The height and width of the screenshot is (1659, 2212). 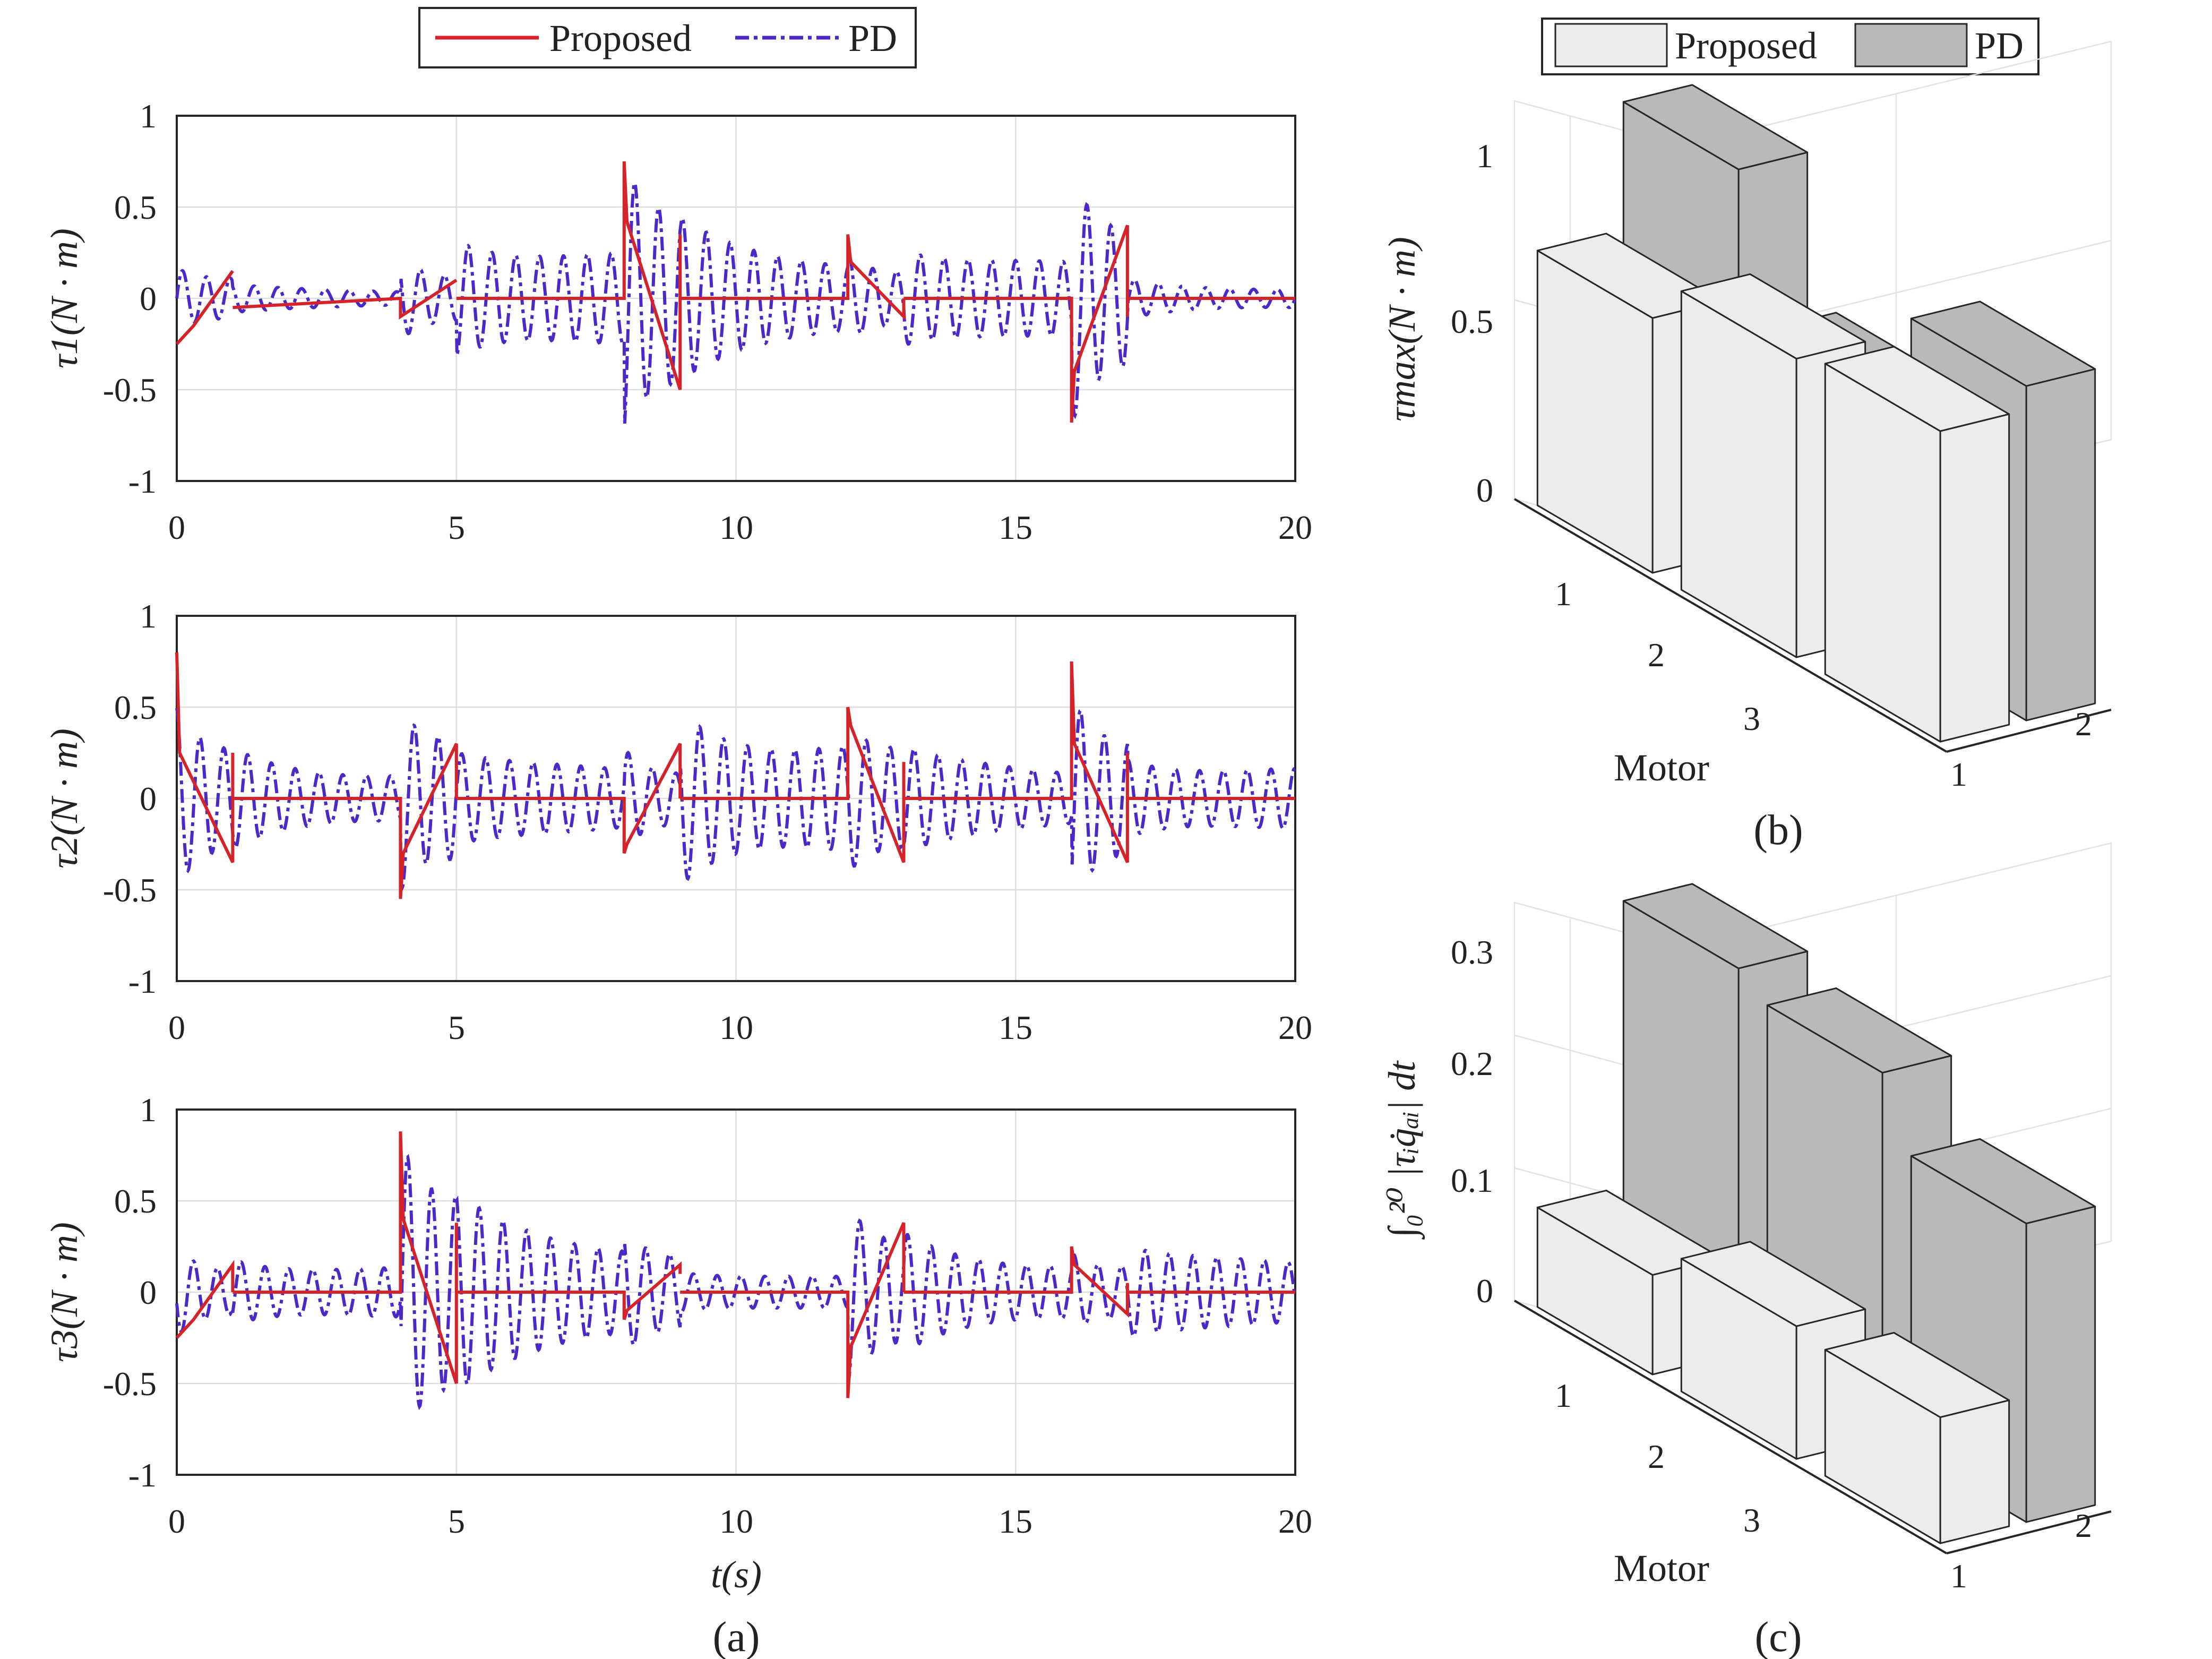 I want to click on tau3-ytick-0.5: 0.5, so click(x=135, y=1201).